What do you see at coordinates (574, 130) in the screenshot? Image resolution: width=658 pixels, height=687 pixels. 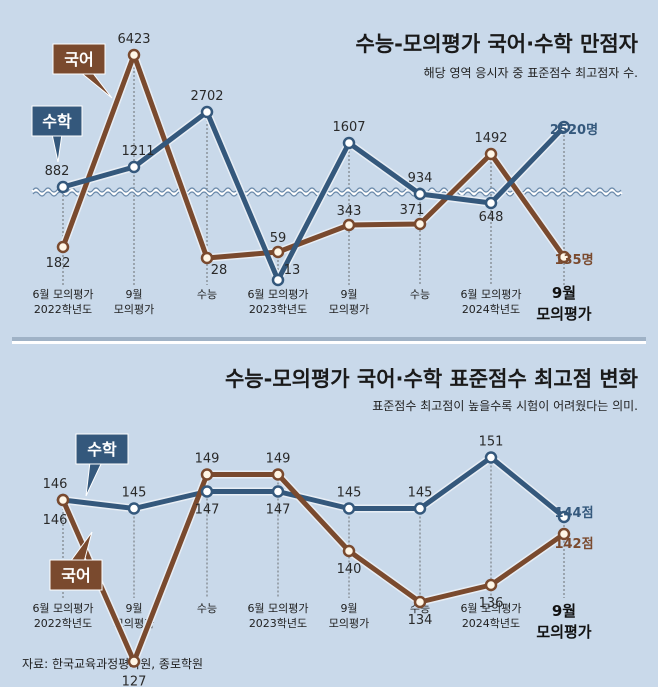 I see `chart1-data-label: 2520명` at bounding box center [574, 130].